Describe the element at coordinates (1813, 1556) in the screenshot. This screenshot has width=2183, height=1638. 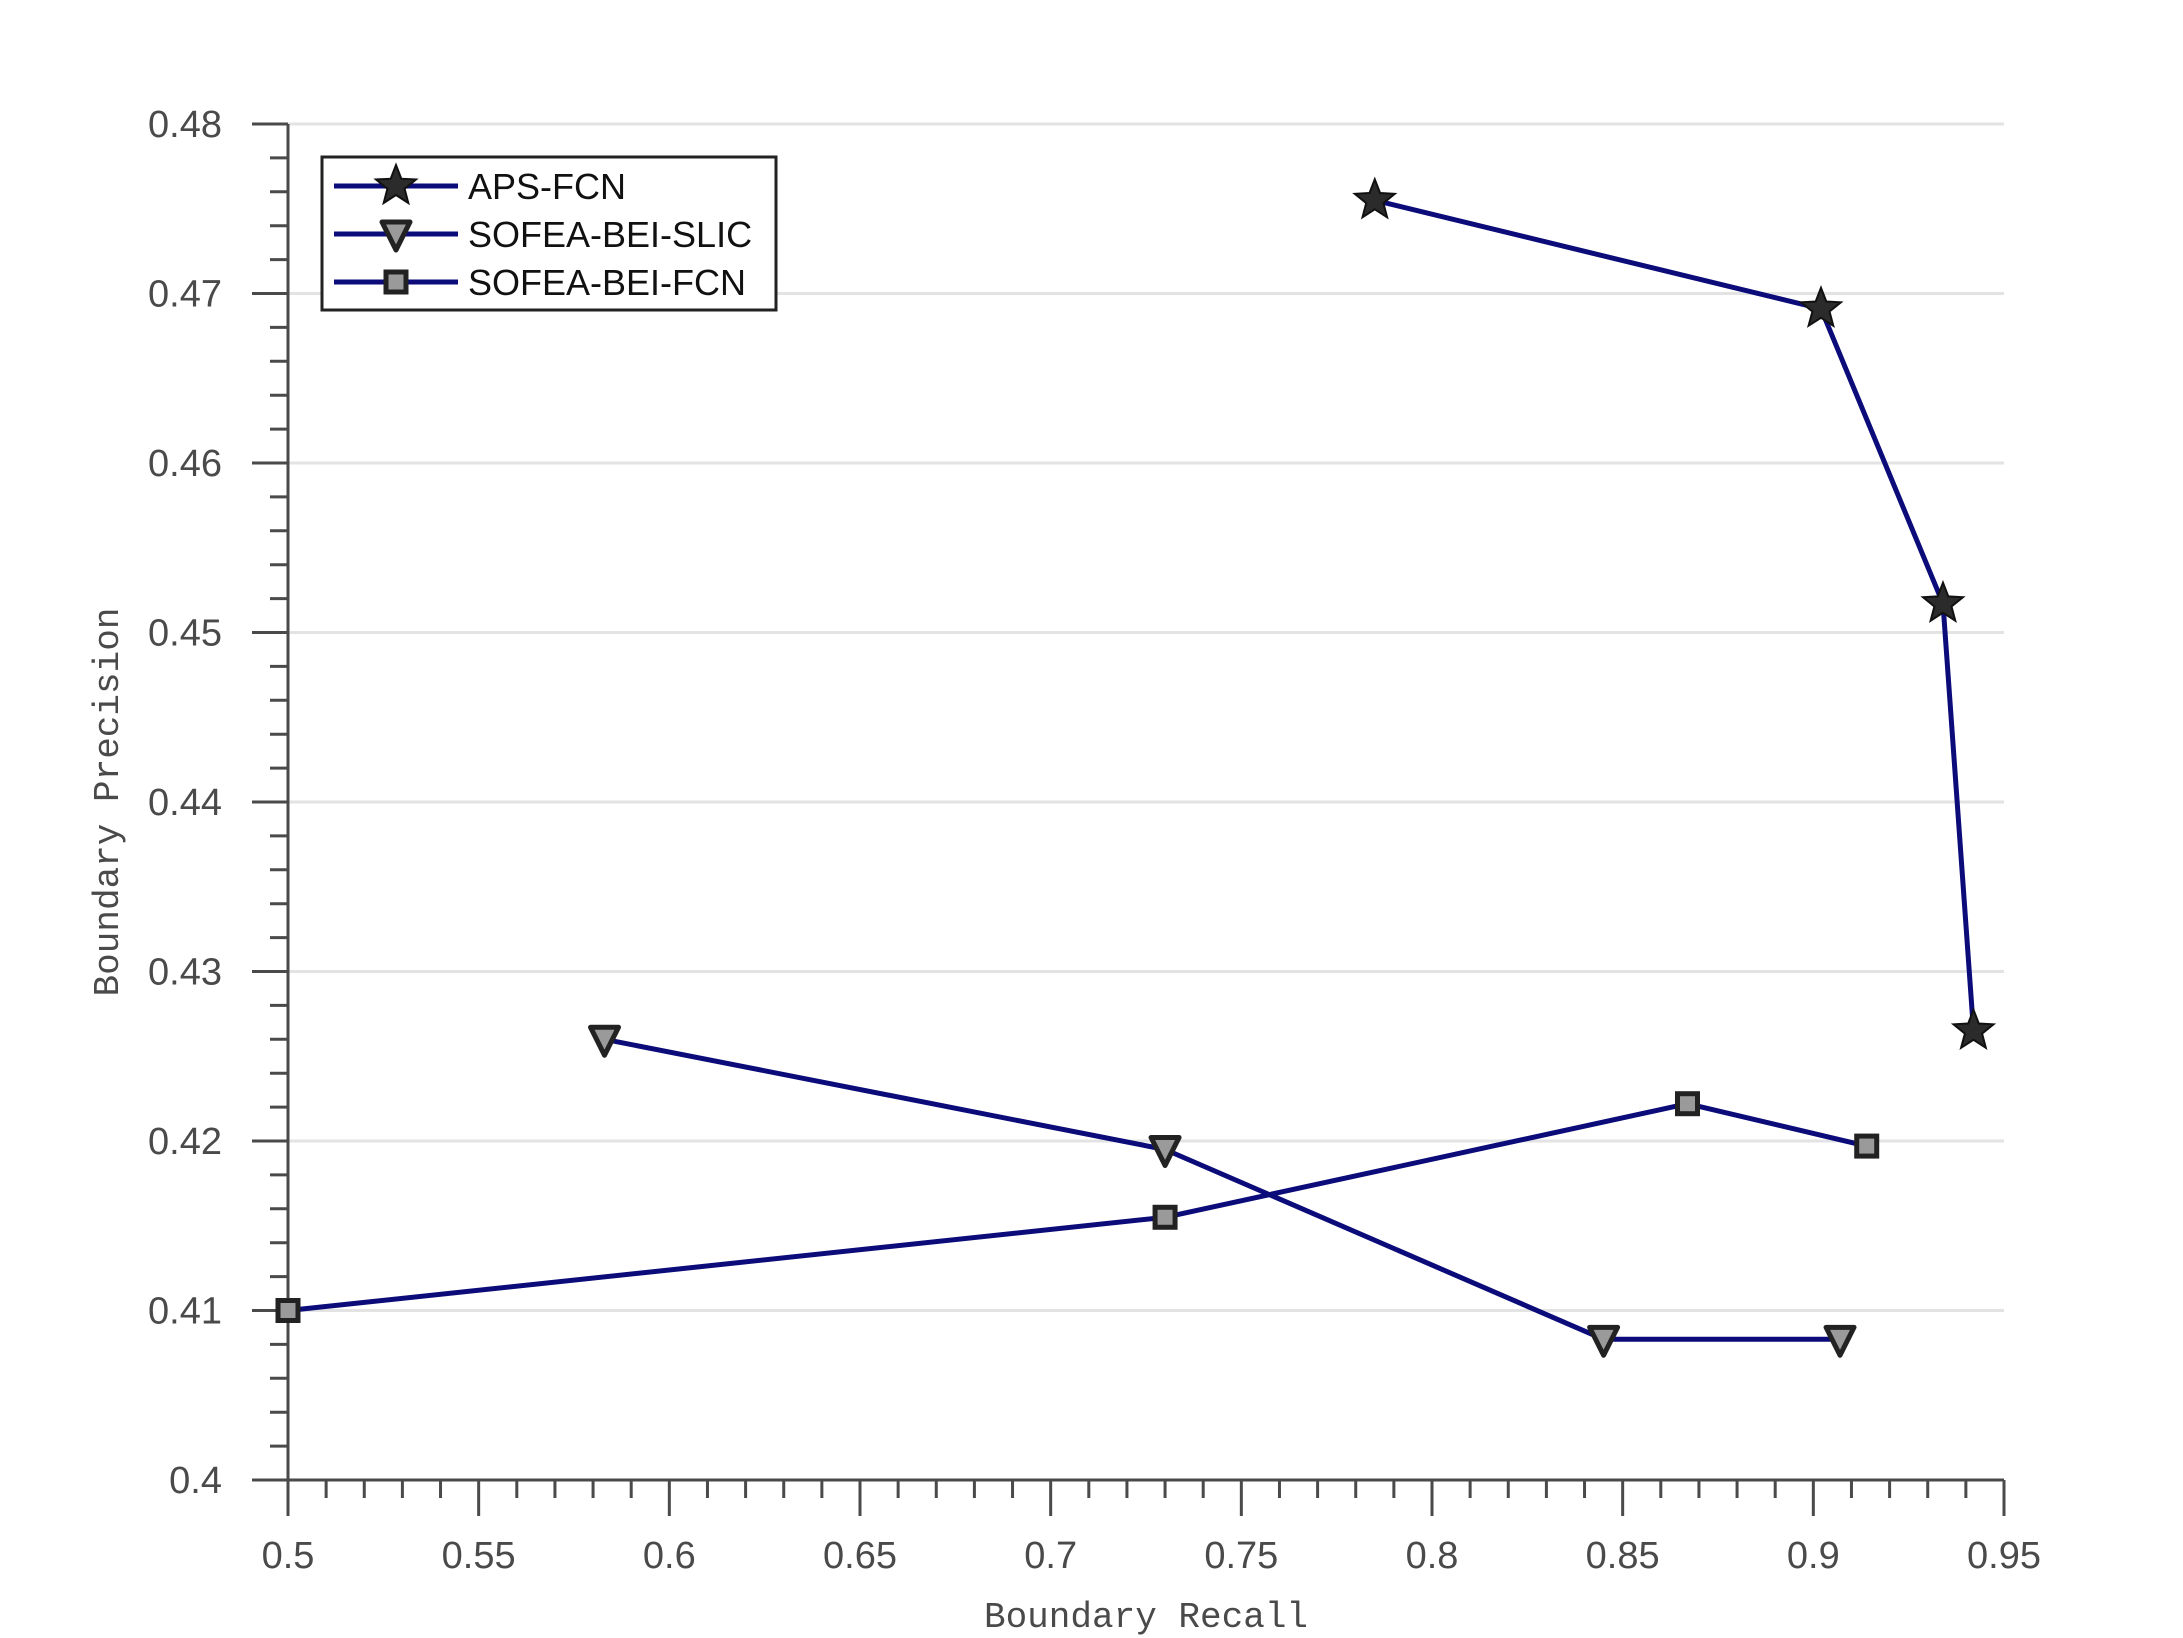
I see `x-tick-label: 0.9` at that location.